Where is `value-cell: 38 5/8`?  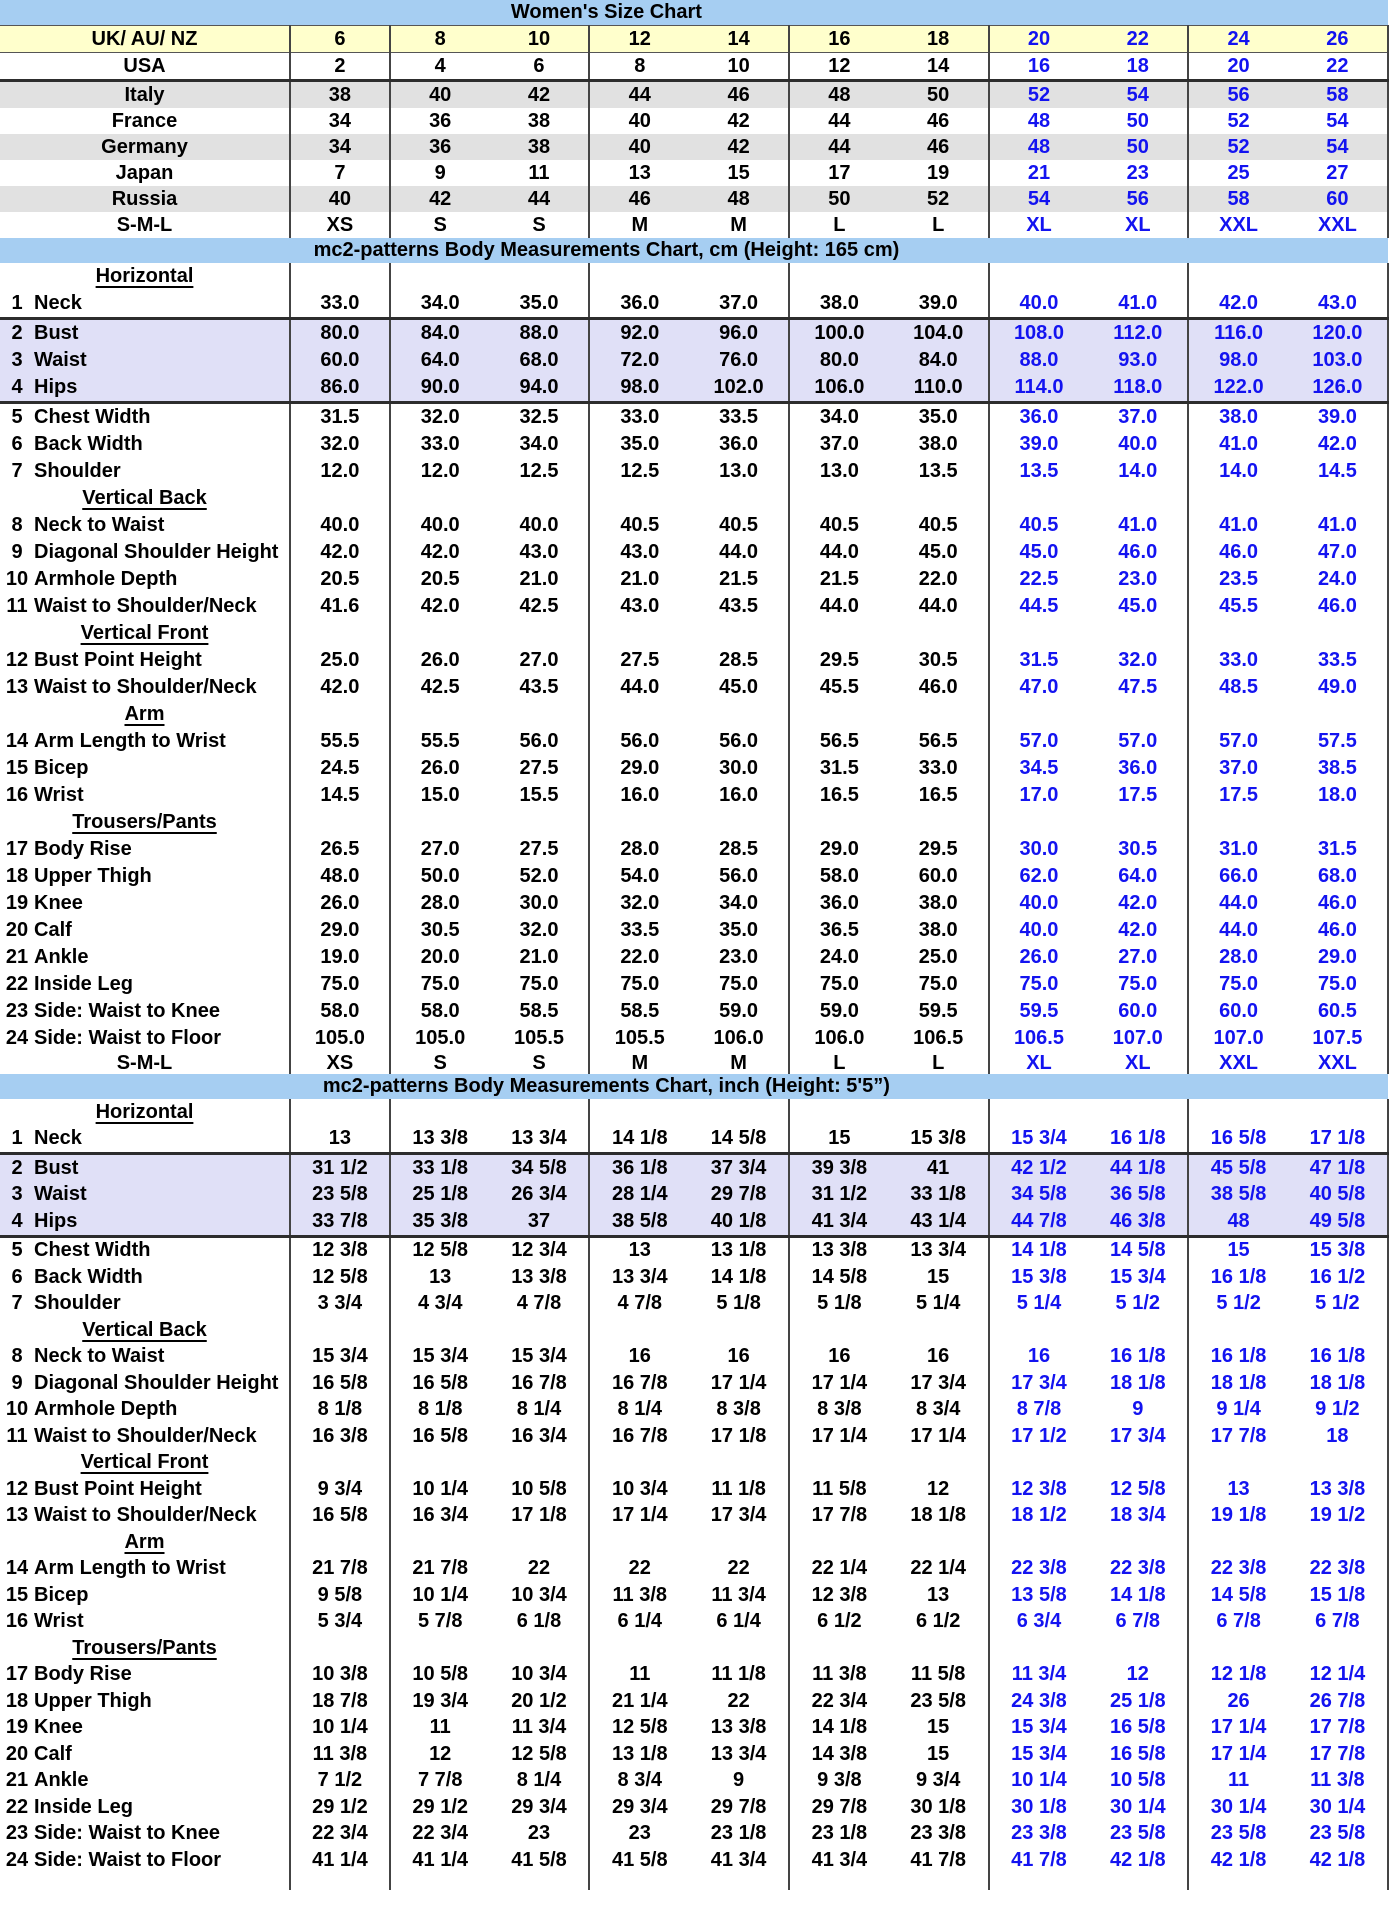
value-cell: 38 5/8 is located at coordinates (639, 1223).